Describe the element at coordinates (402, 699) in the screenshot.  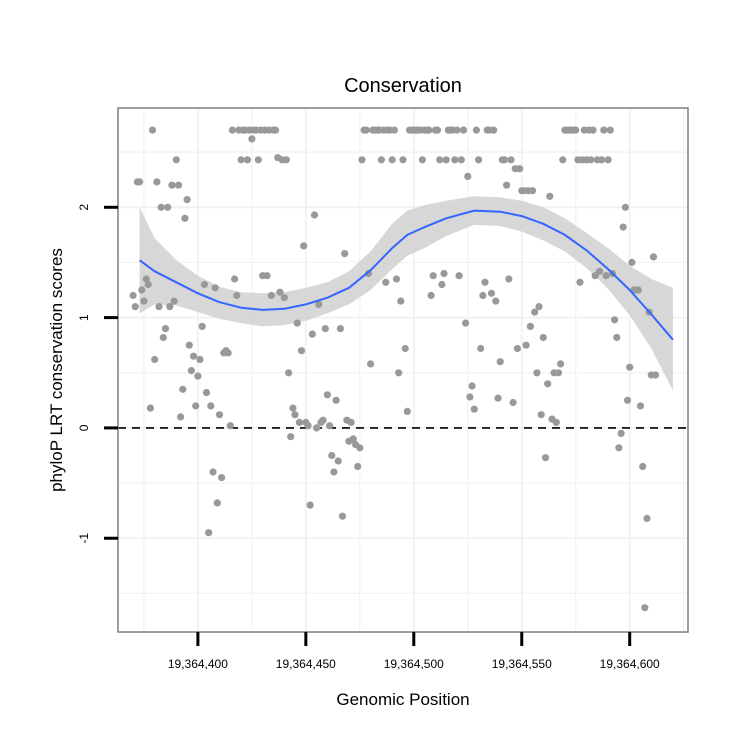
I see `x-axis-title: Genomic Position` at that location.